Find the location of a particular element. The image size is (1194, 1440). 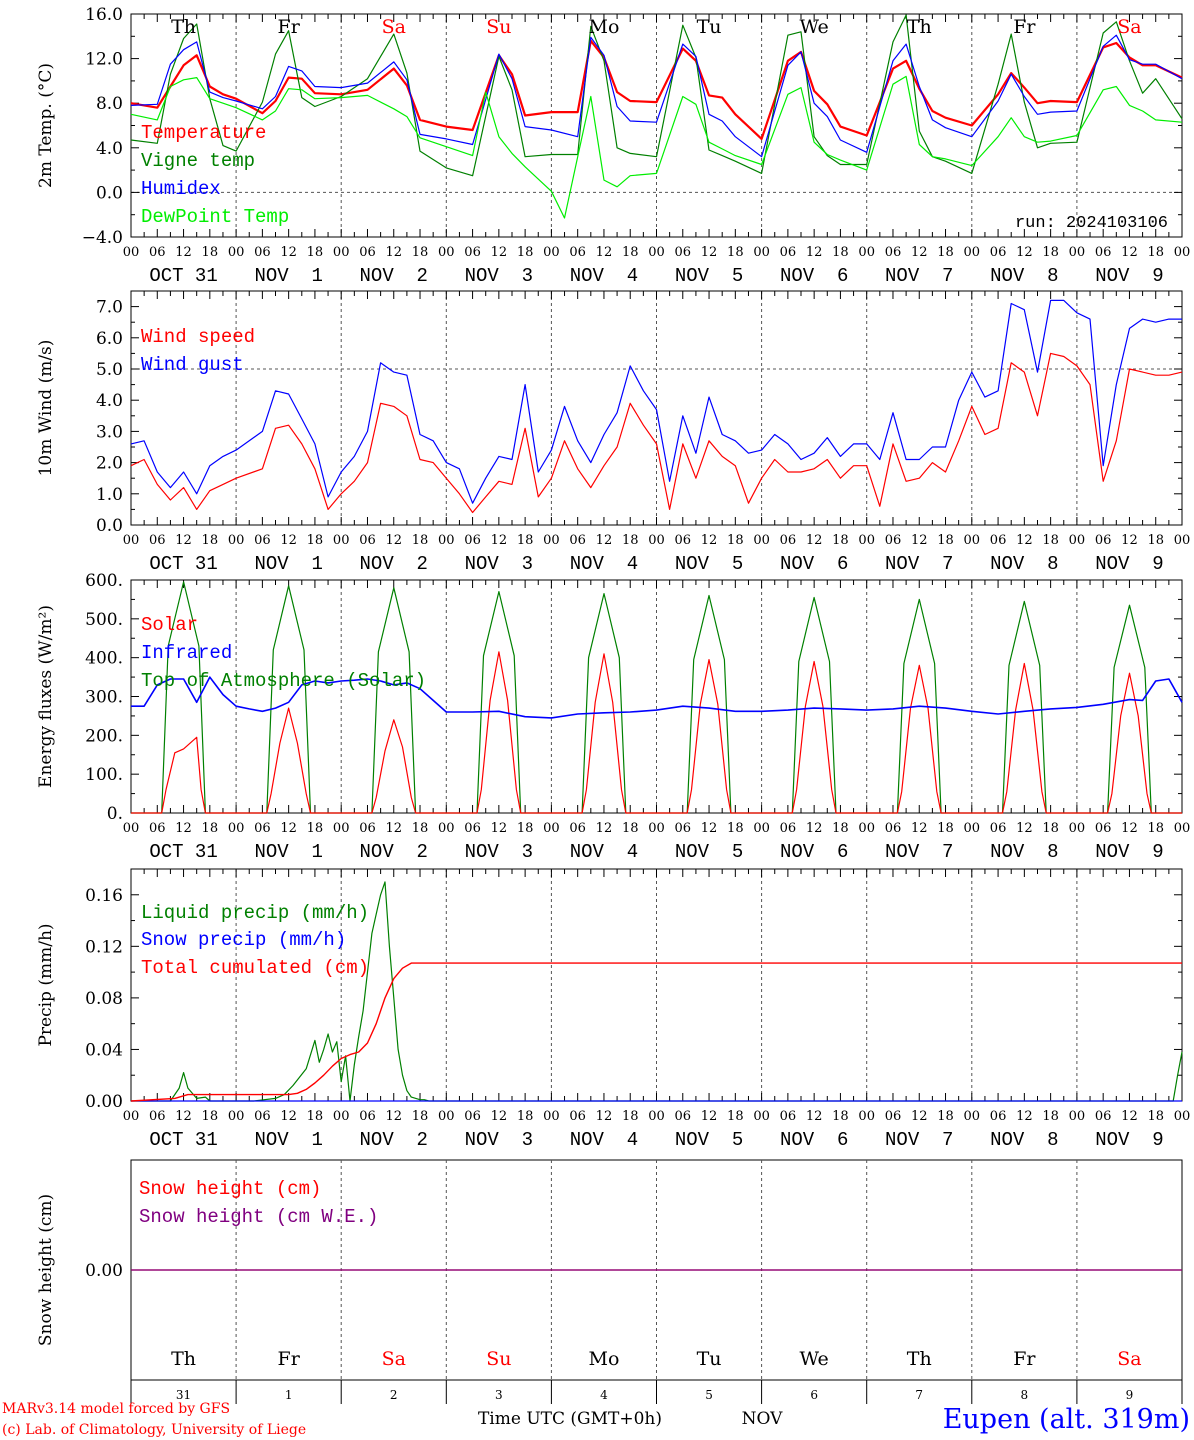

day-of-week-label: Th is located at coordinates (919, 27).